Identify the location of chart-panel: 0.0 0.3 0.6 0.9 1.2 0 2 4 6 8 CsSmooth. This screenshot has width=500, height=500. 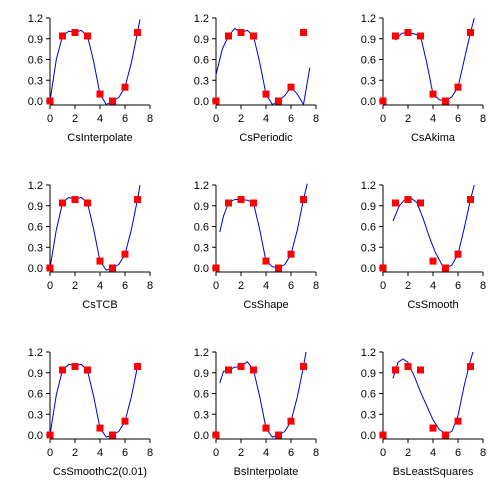
(423, 245).